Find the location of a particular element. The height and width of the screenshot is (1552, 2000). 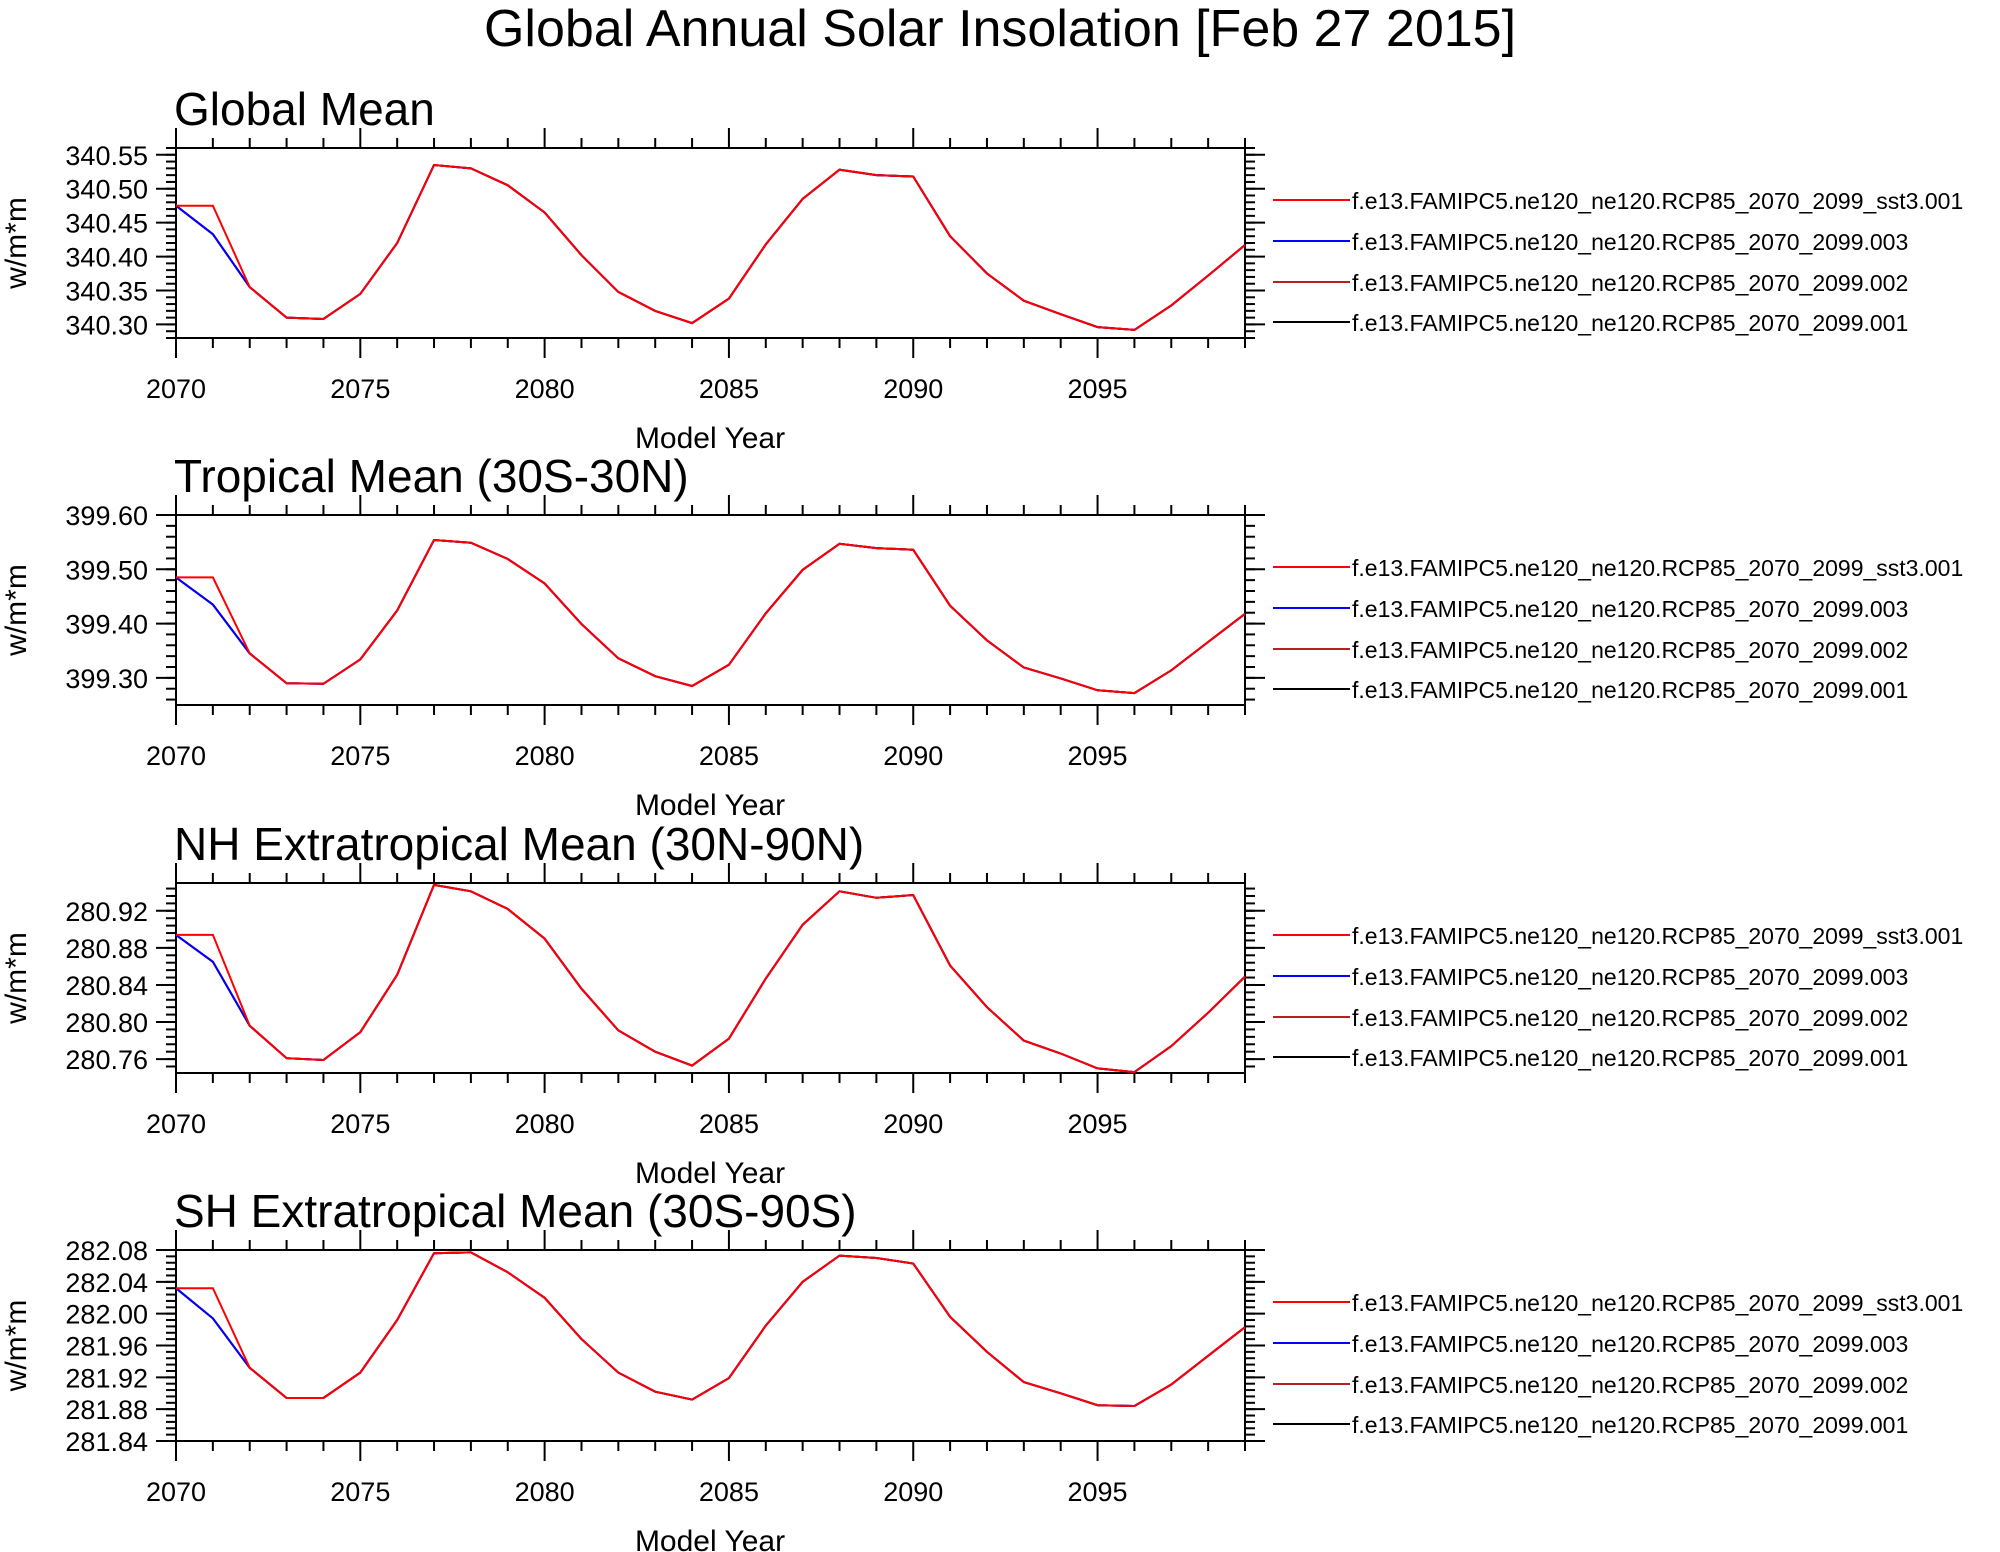

y-tick-label: 340.55 is located at coordinates (106, 156).